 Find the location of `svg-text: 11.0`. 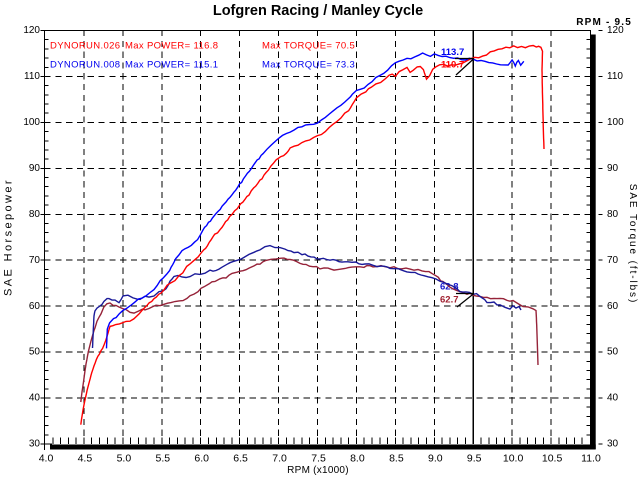

svg-text: 11.0 is located at coordinates (591, 459).